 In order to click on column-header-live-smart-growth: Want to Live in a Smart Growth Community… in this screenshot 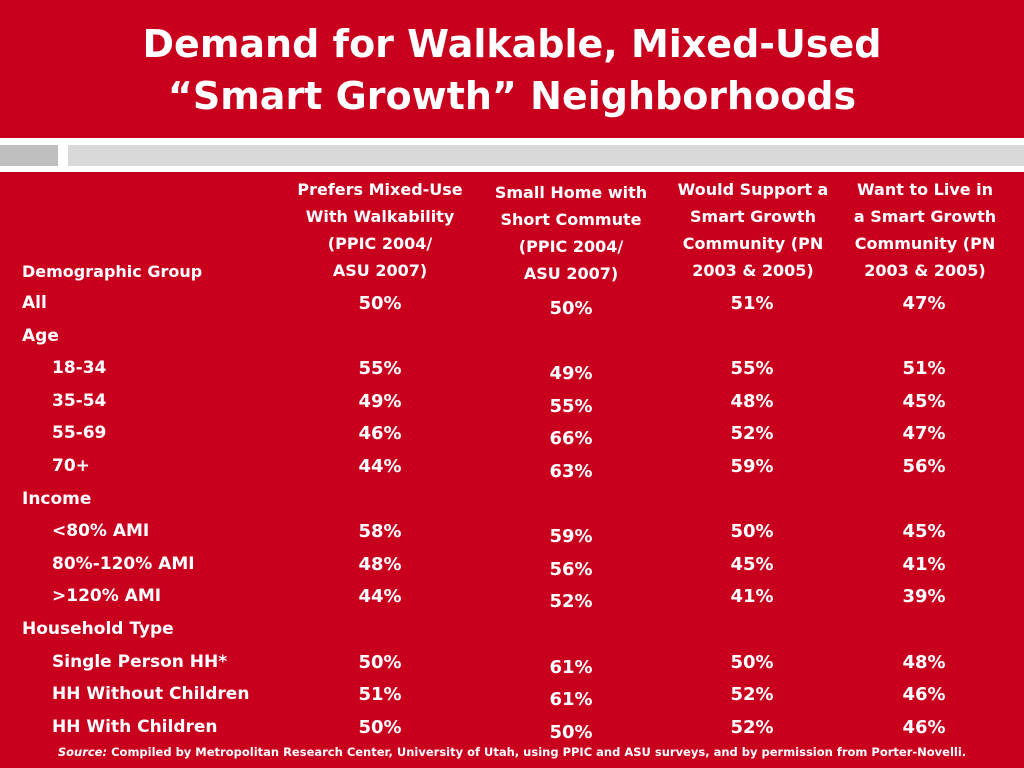, I will do `click(925, 230)`.